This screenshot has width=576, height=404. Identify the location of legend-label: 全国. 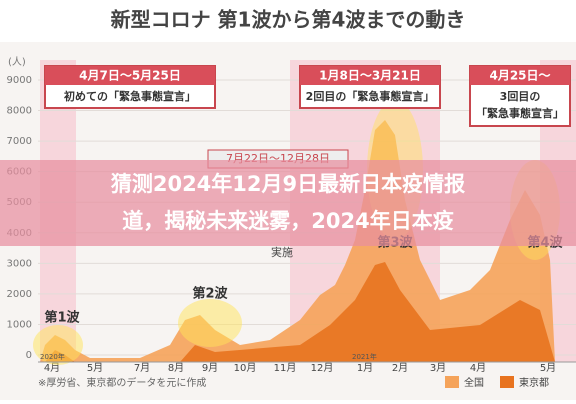
(474, 382).